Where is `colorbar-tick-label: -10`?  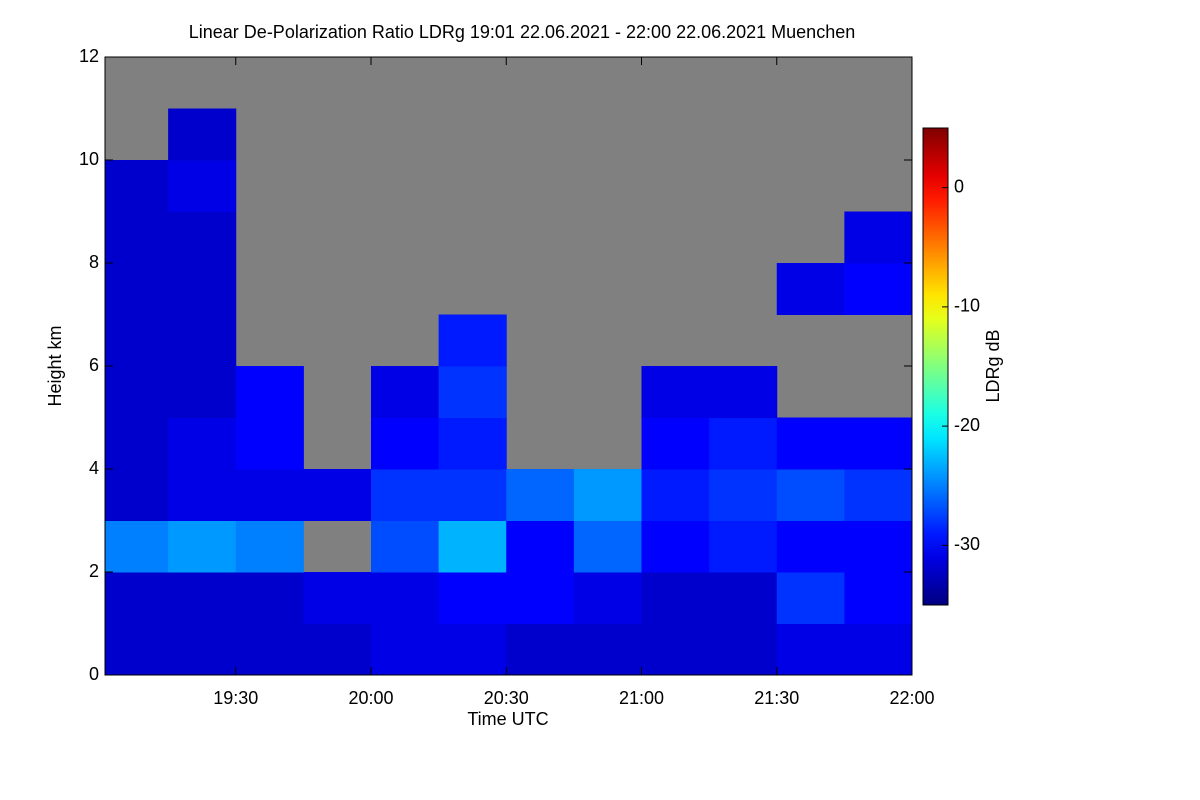 colorbar-tick-label: -10 is located at coordinates (967, 306).